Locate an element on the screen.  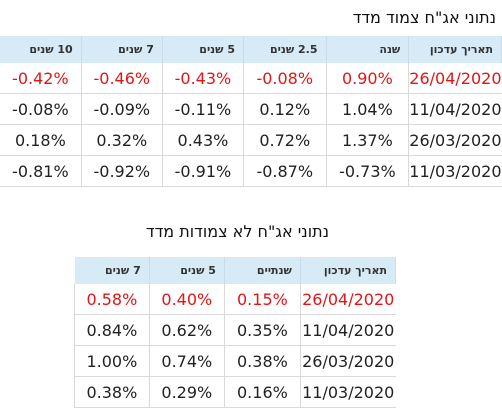
cell-value: 1.00% is located at coordinates (112, 361).